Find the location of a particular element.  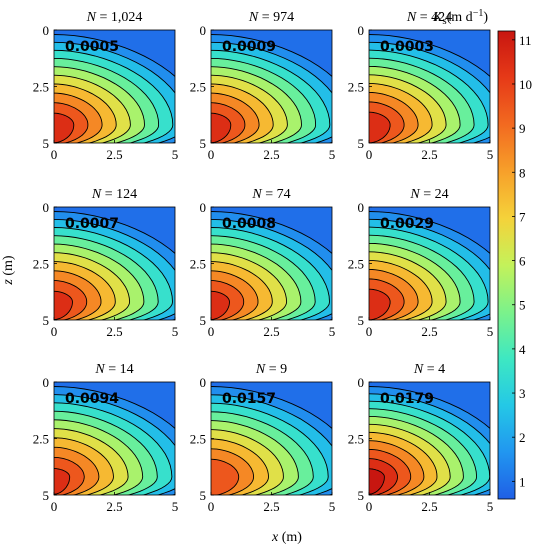

panel-title: N = 1,024 is located at coordinates (114, 17).